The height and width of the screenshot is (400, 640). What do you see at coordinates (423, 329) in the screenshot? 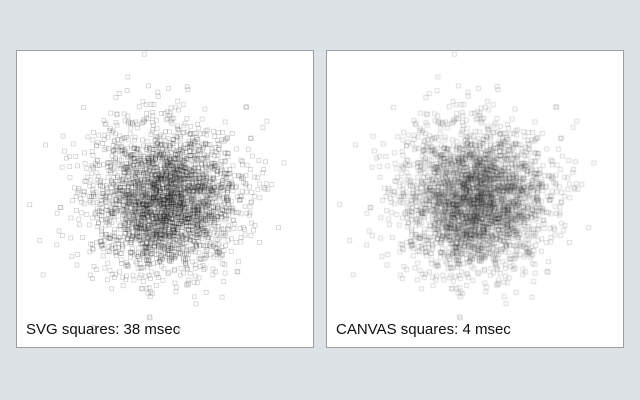
I see `canvas-timing-caption: CANVAS squares: 4 msec` at bounding box center [423, 329].